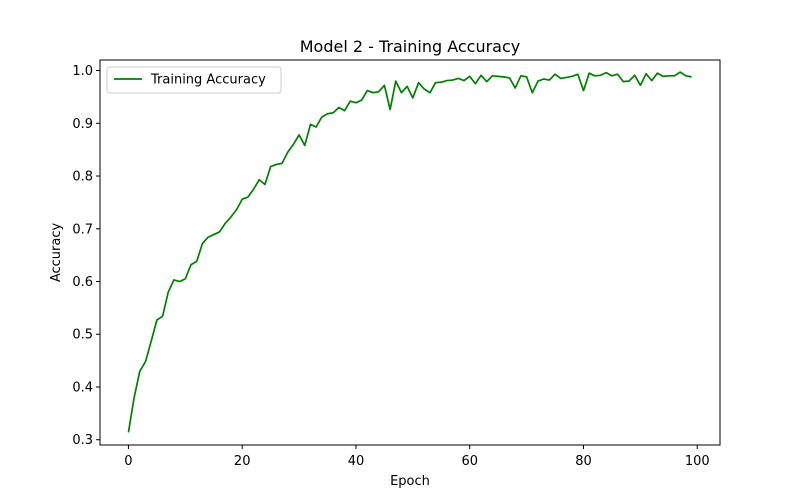 The height and width of the screenshot is (504, 800). I want to click on x-tick-20: 20, so click(242, 457).